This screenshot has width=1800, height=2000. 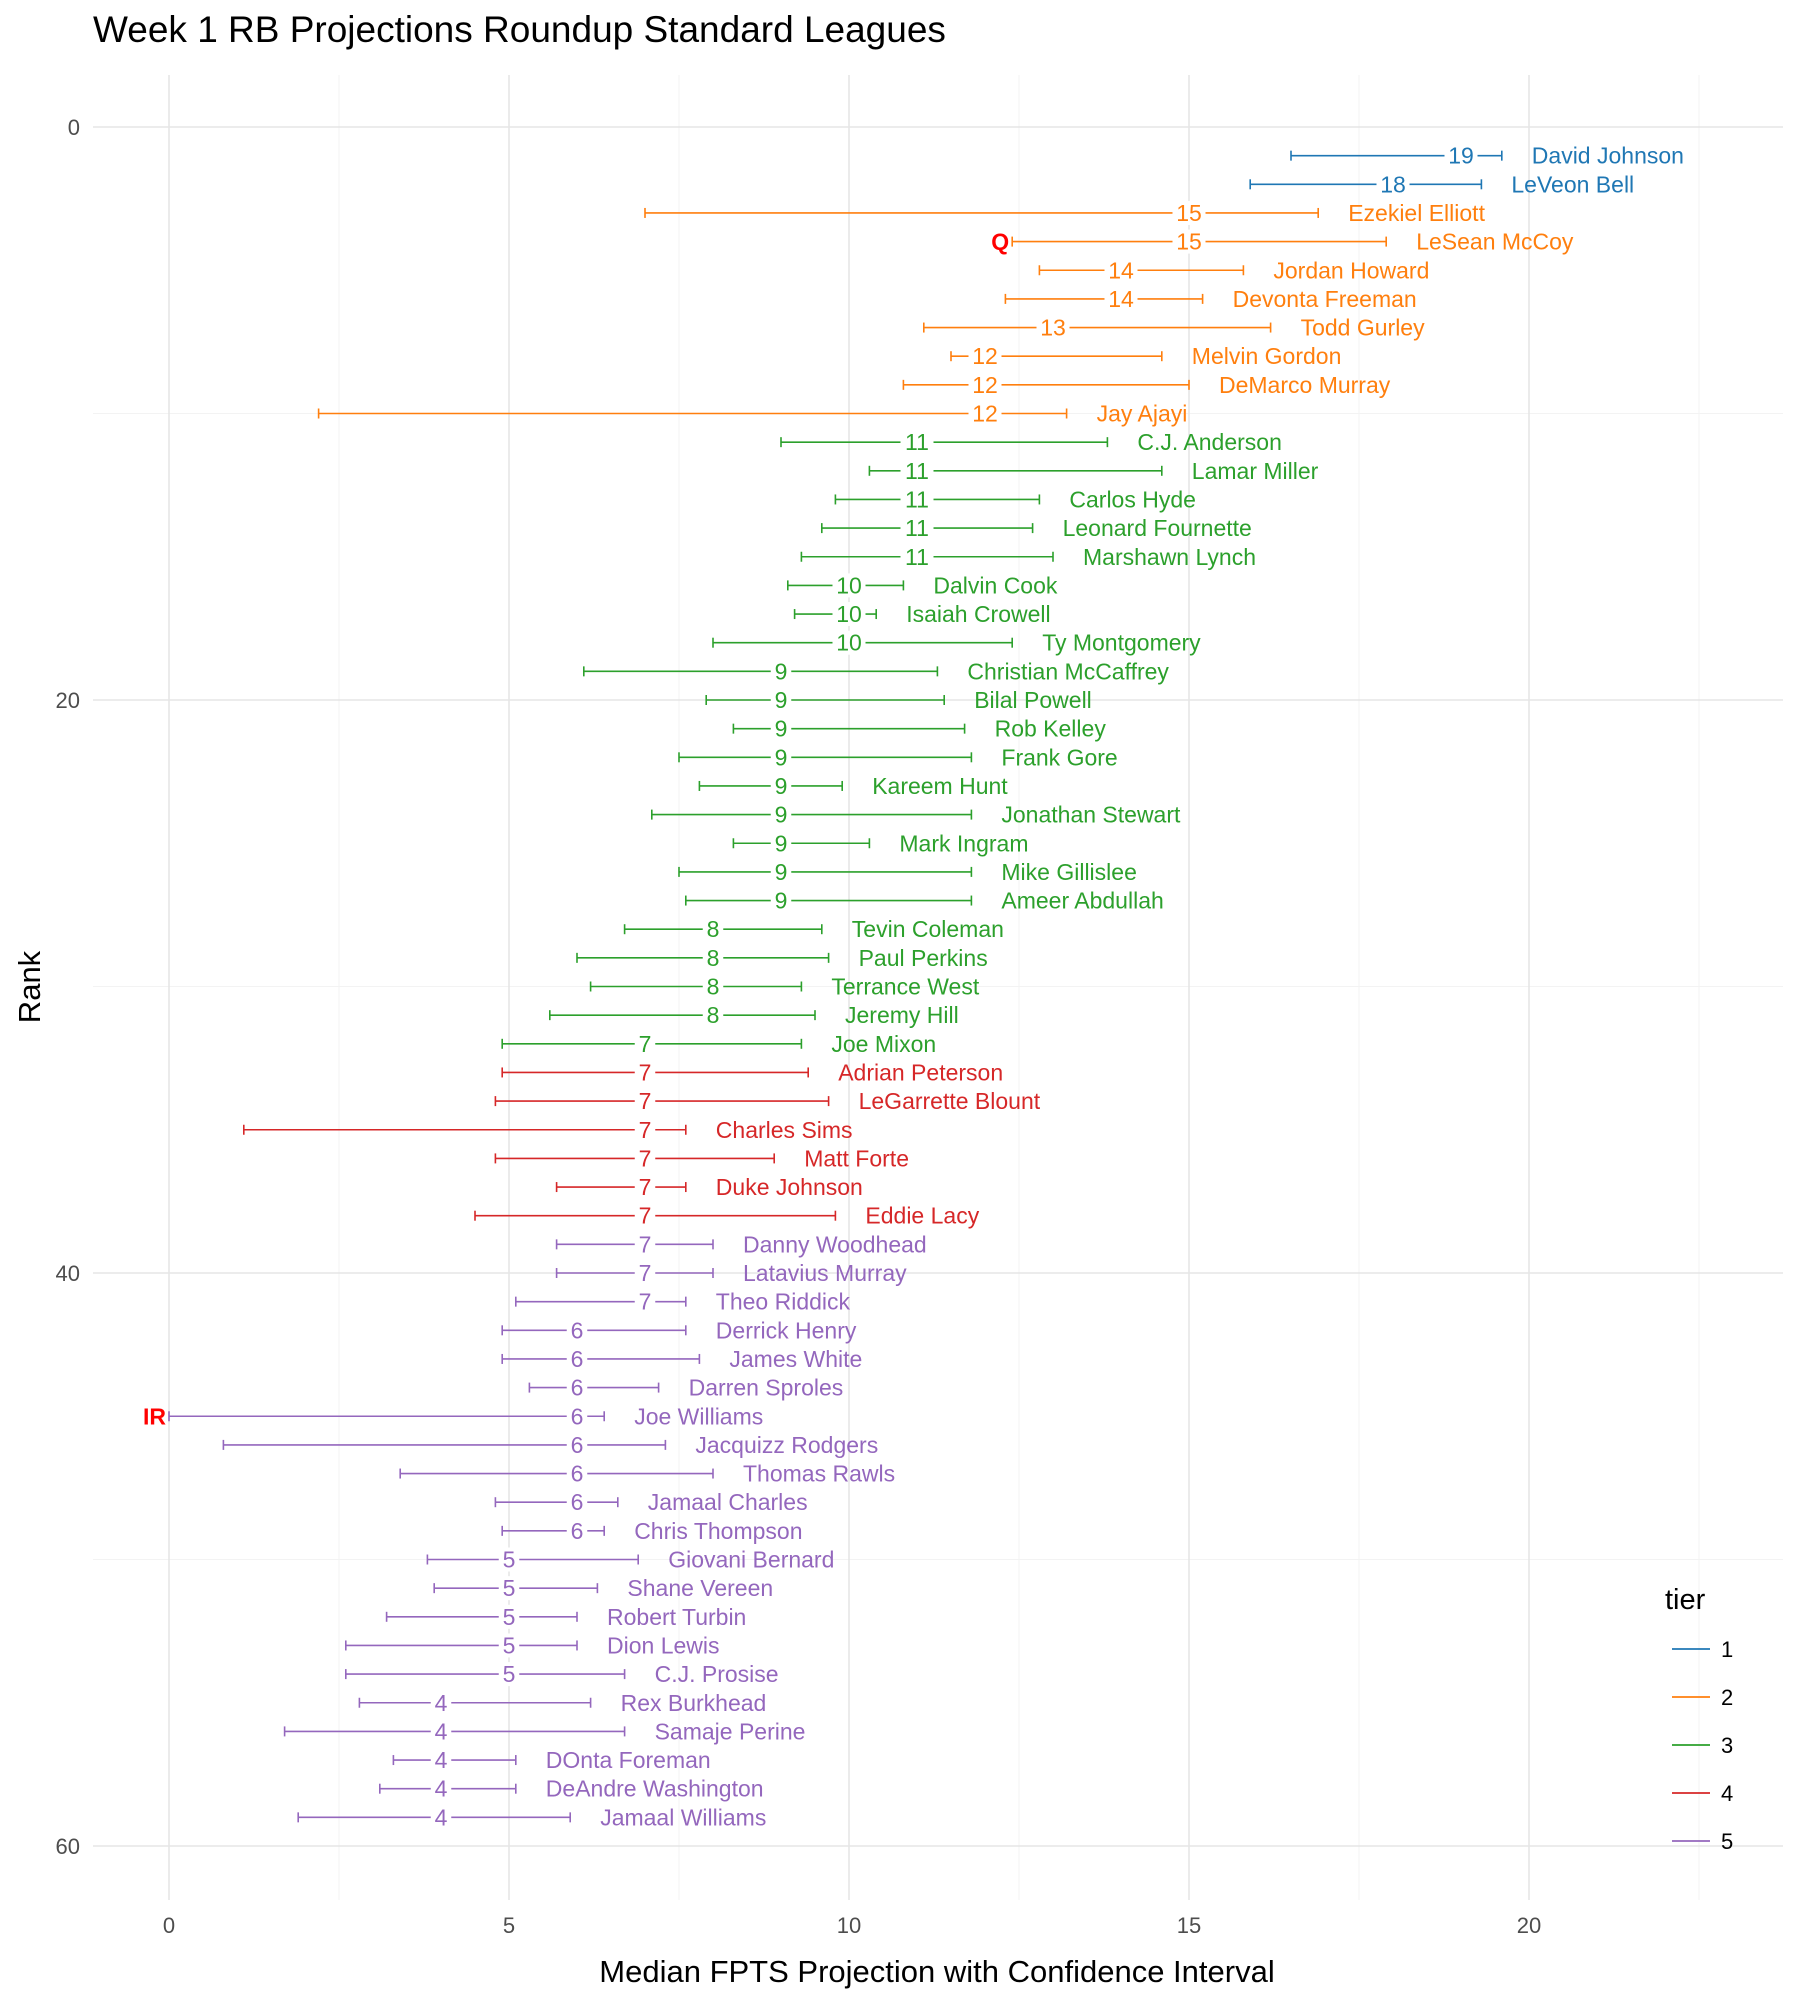 What do you see at coordinates (694, 1703) in the screenshot?
I see `player-name-label: Rex Burkhead` at bounding box center [694, 1703].